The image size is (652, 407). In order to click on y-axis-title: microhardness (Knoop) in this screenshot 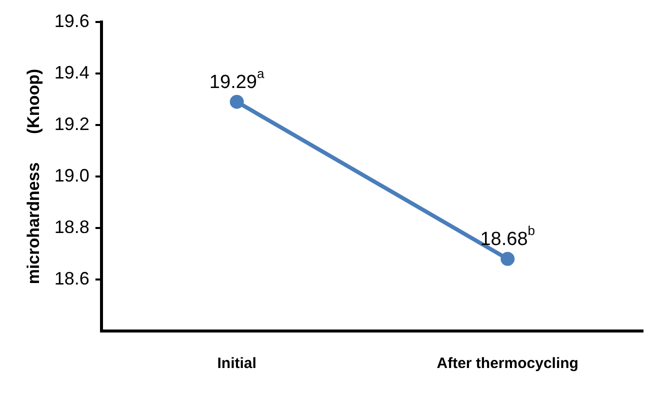, I will do `click(33, 176)`.